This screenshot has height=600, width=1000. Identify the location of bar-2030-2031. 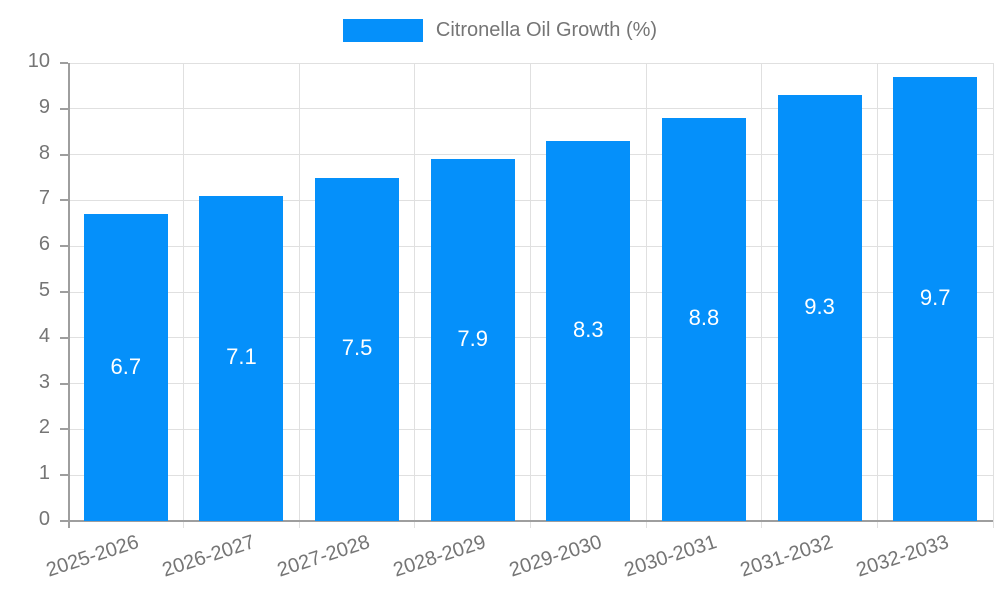
(703, 319).